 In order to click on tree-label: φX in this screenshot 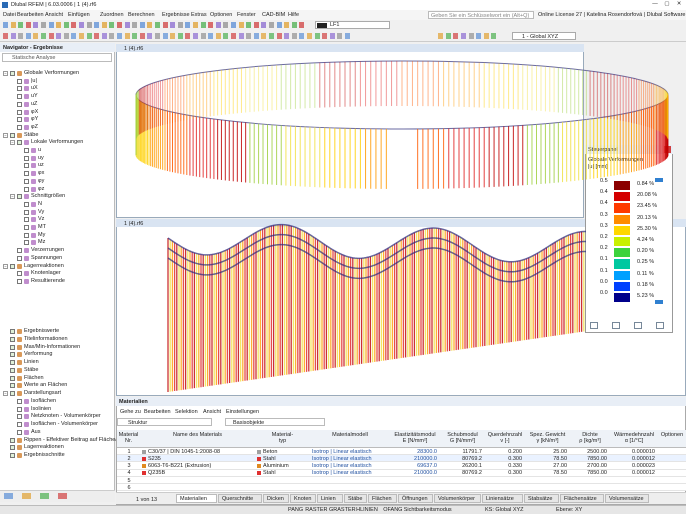, I will do `click(35, 111)`.